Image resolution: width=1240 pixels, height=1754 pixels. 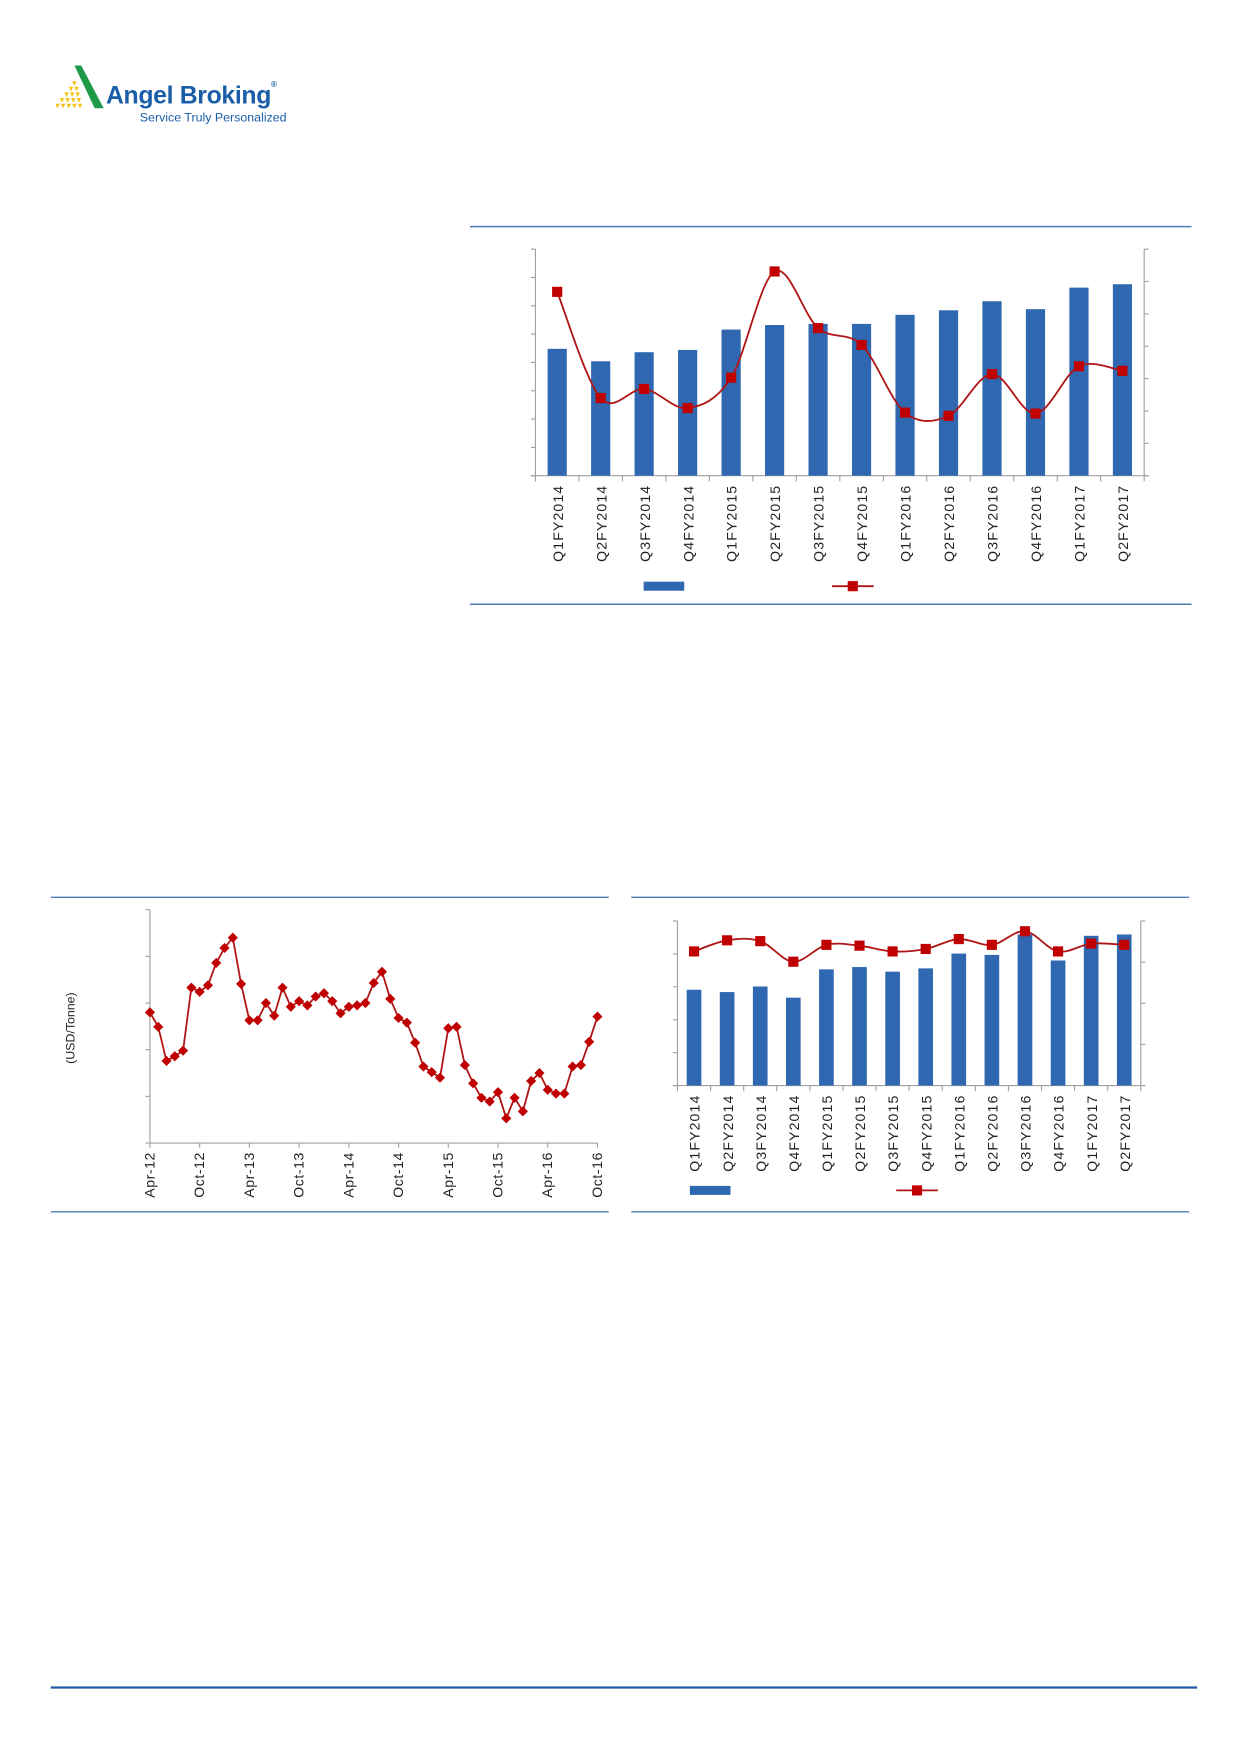 I want to click on x-tick-label: Oct-13, so click(x=299, y=1175).